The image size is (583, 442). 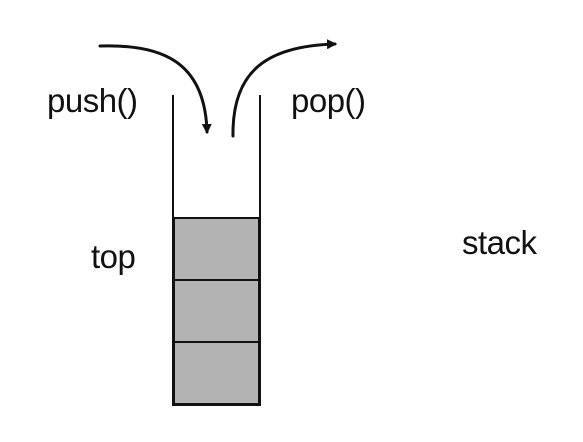 I want to click on top-label: top, so click(x=113, y=256).